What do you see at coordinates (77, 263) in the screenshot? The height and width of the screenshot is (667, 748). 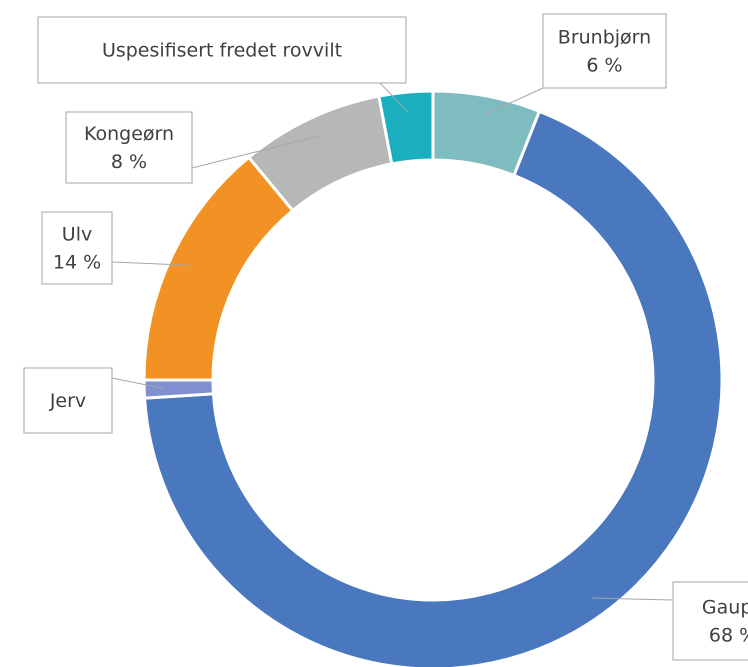 I see `value-label: 14 %` at bounding box center [77, 263].